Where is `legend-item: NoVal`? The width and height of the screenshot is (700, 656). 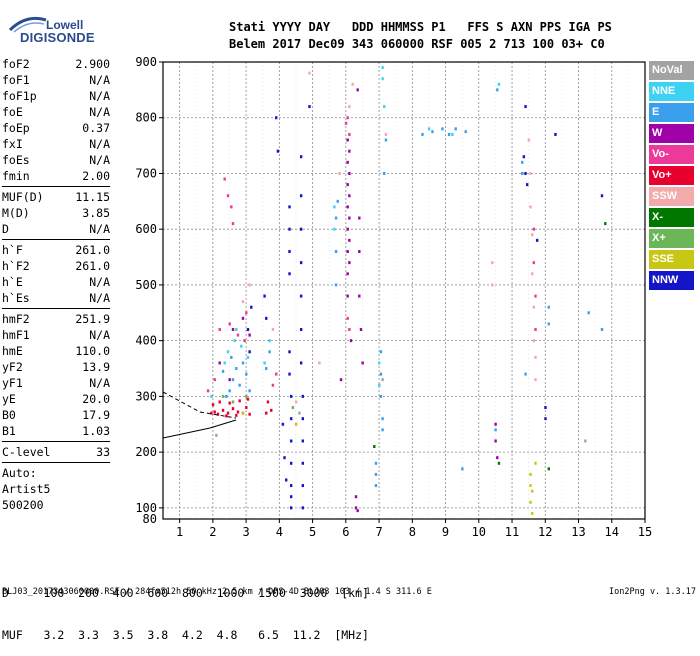 legend-item: NoVal is located at coordinates (671, 70).